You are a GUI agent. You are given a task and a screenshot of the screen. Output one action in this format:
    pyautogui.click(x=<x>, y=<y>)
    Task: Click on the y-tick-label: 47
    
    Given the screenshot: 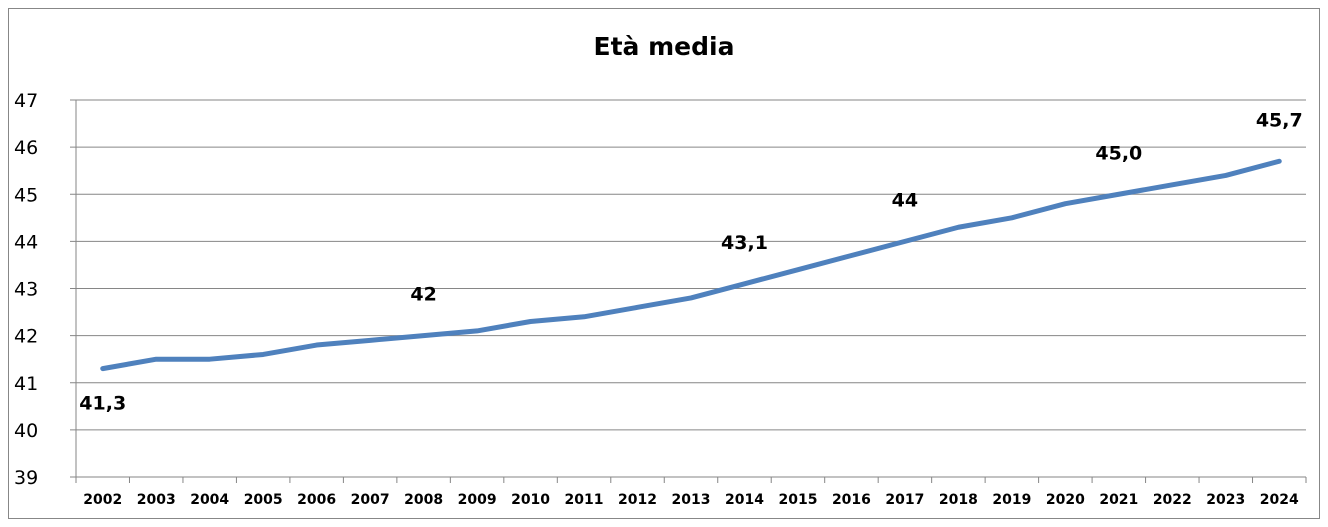 What is the action you would take?
    pyautogui.click(x=26, y=101)
    